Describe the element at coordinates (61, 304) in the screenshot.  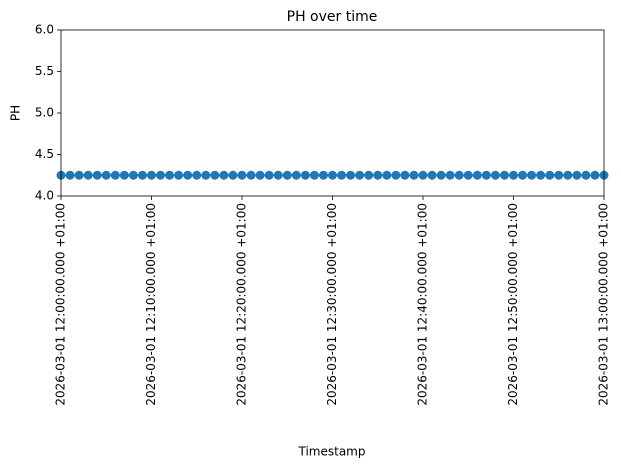
I see `x-tick-label: 2026-03-01 12:00:00.000 +01:00` at that location.